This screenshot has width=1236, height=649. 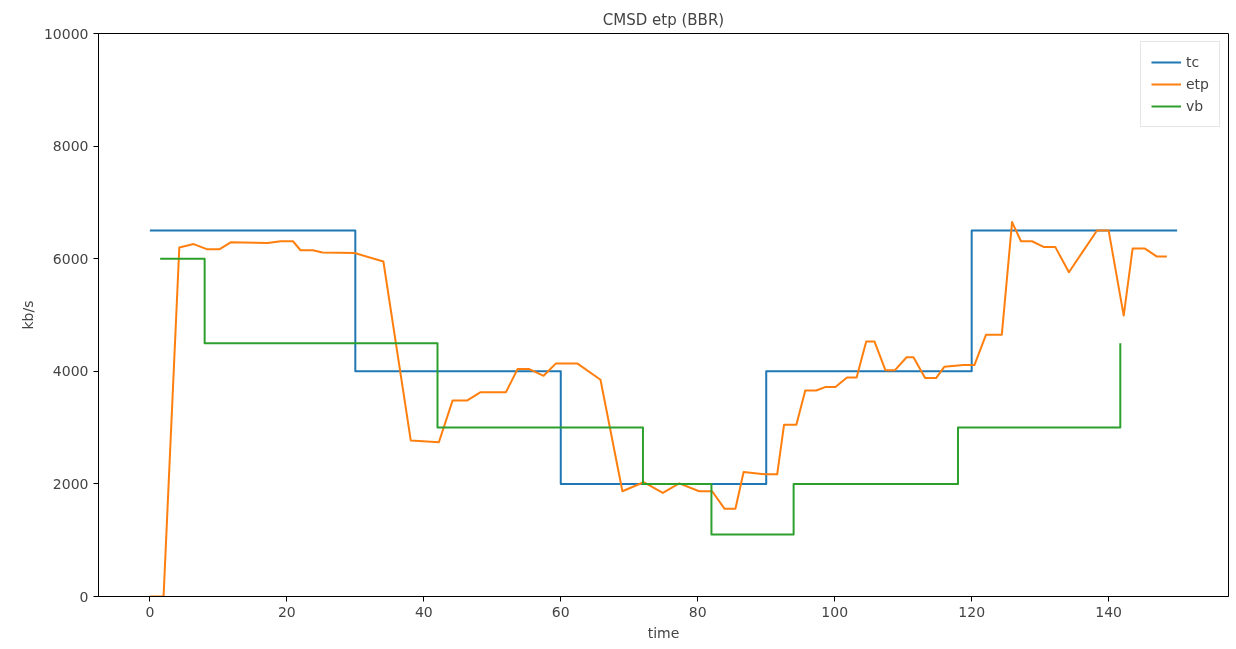 I want to click on legend-label: vb, so click(x=1195, y=106).